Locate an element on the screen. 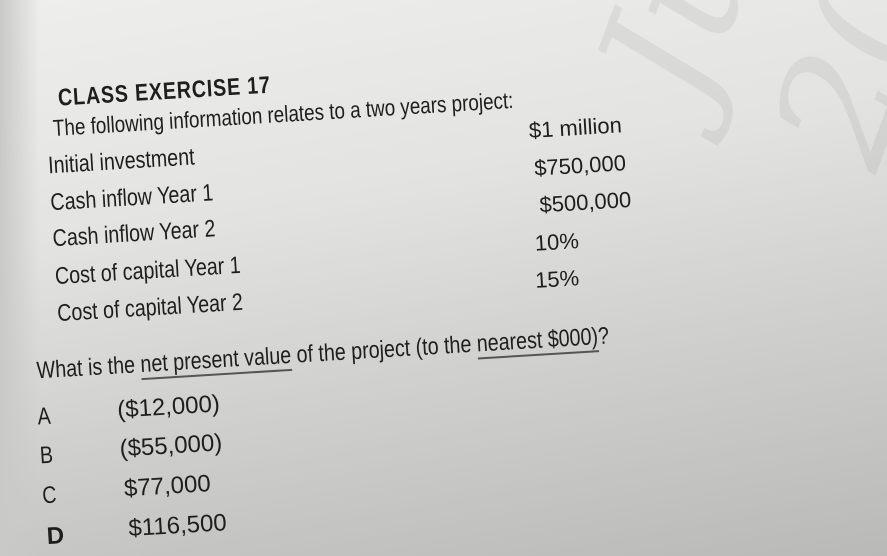  option-letter: D is located at coordinates (55, 536).